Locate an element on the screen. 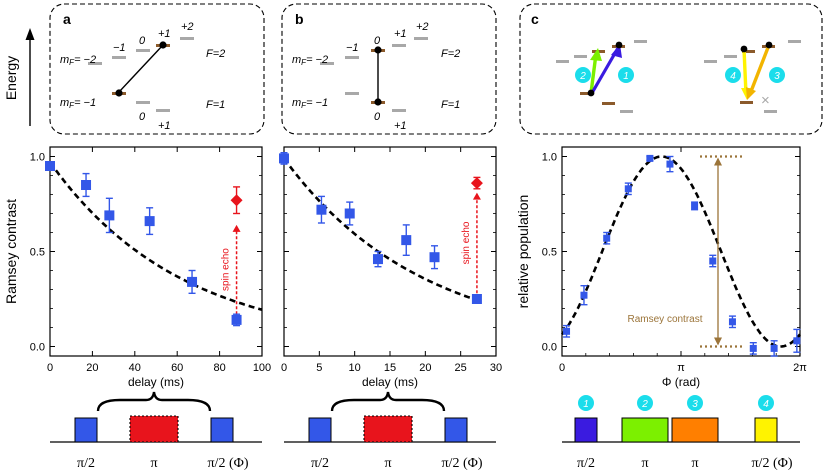  pulse-label: π/2 (Φ) is located at coordinates (461, 463).